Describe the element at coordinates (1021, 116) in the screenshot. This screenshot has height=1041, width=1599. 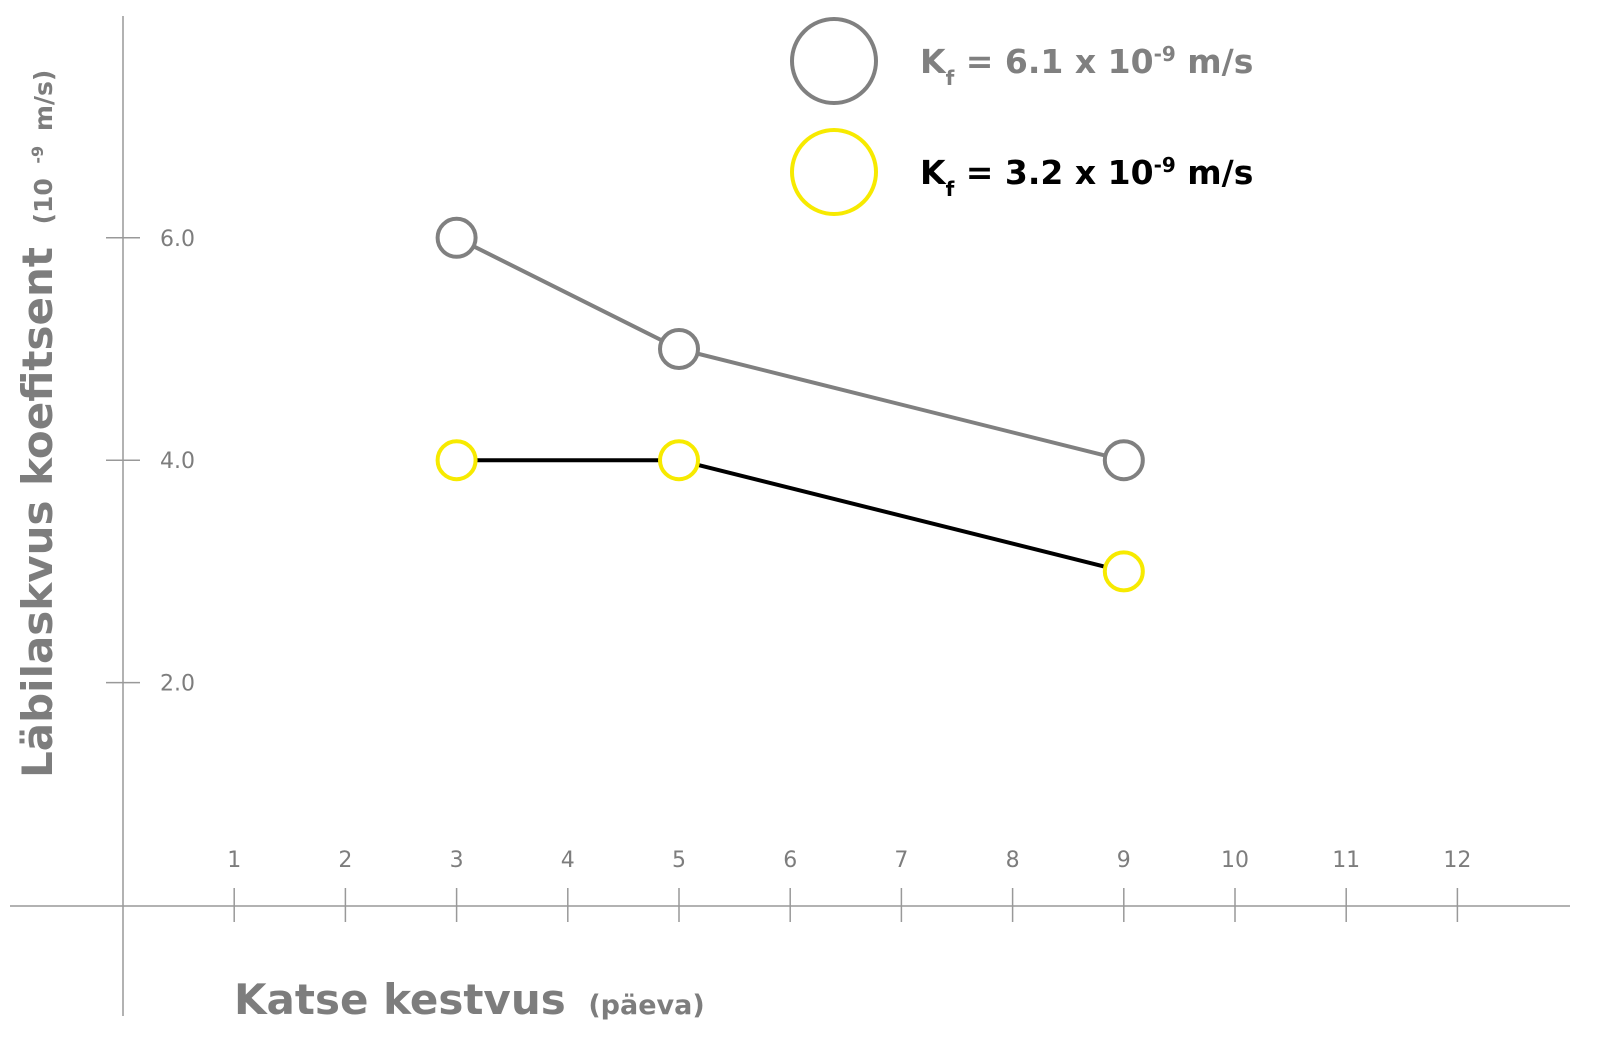
I see `legend: Kf = 6.1 x 10-9 m/sKf = 3.2 x 10-9 m/s` at that location.